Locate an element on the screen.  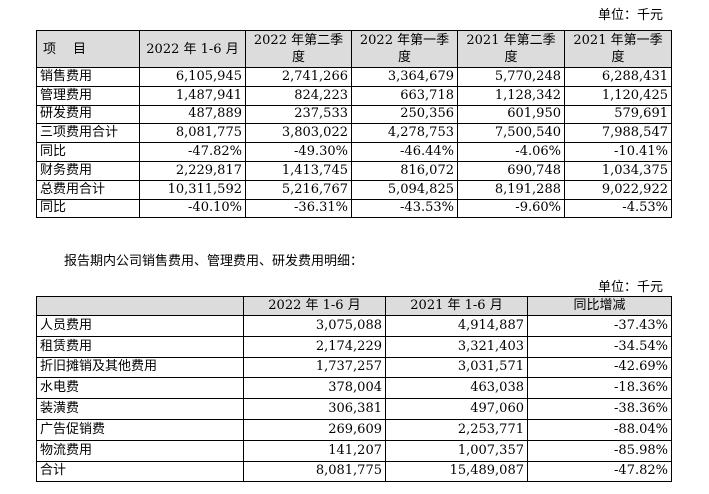
table-cell: 7,500,540 is located at coordinates (511, 133).